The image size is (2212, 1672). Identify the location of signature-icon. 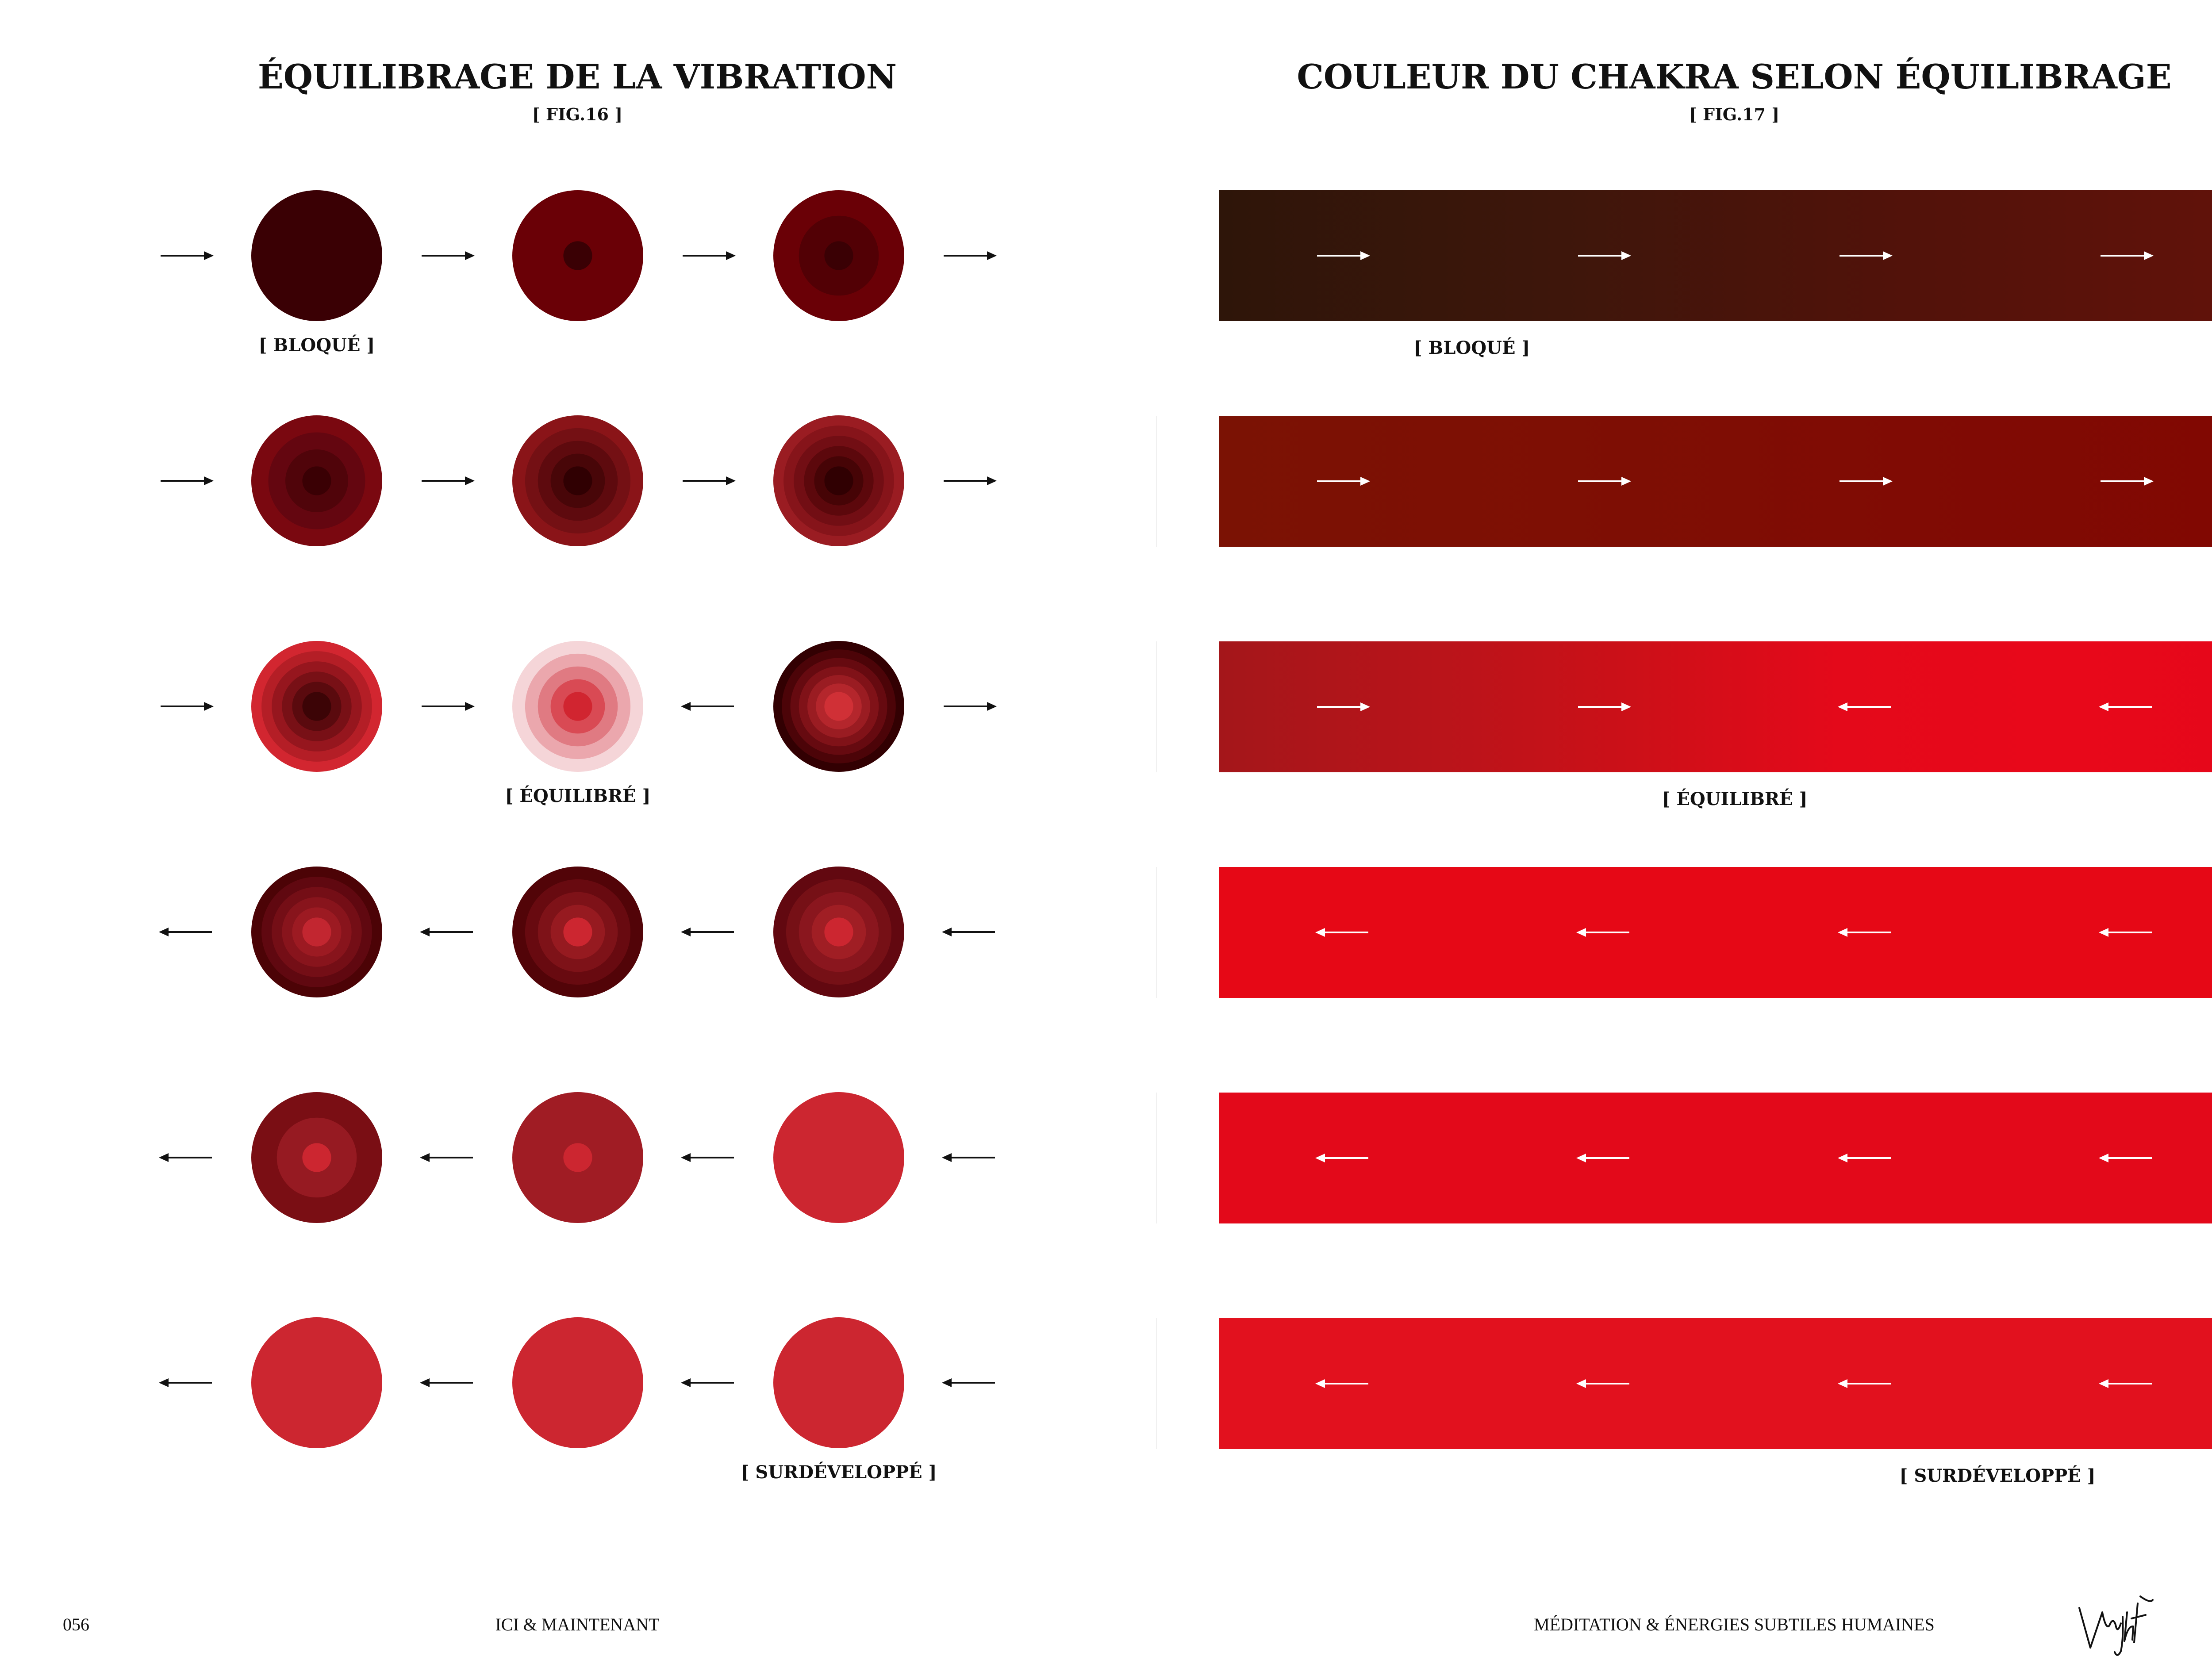
(2116, 1625).